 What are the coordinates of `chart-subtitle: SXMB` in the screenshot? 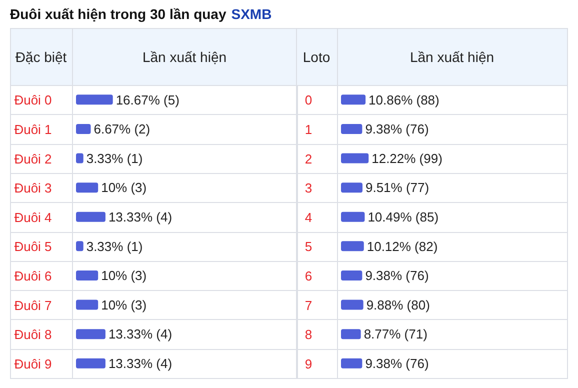 It's located at (251, 14).